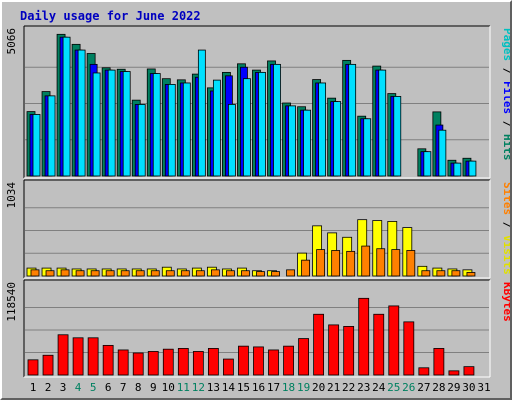 The width and height of the screenshot is (512, 400). Describe the element at coordinates (379, 387) in the screenshot. I see `x-tick-label-day-24: 24` at that location.